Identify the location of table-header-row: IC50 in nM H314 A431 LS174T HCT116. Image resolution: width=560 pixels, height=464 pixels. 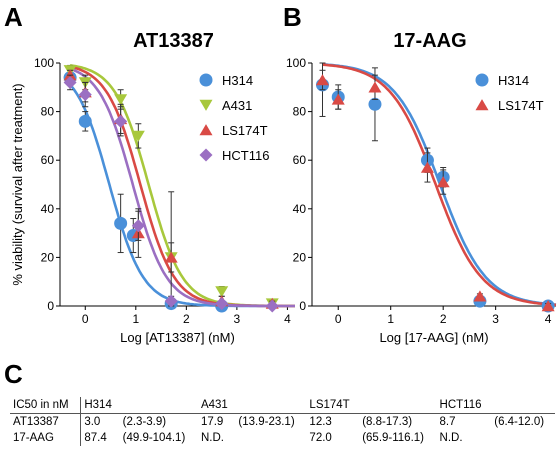
(282, 405).